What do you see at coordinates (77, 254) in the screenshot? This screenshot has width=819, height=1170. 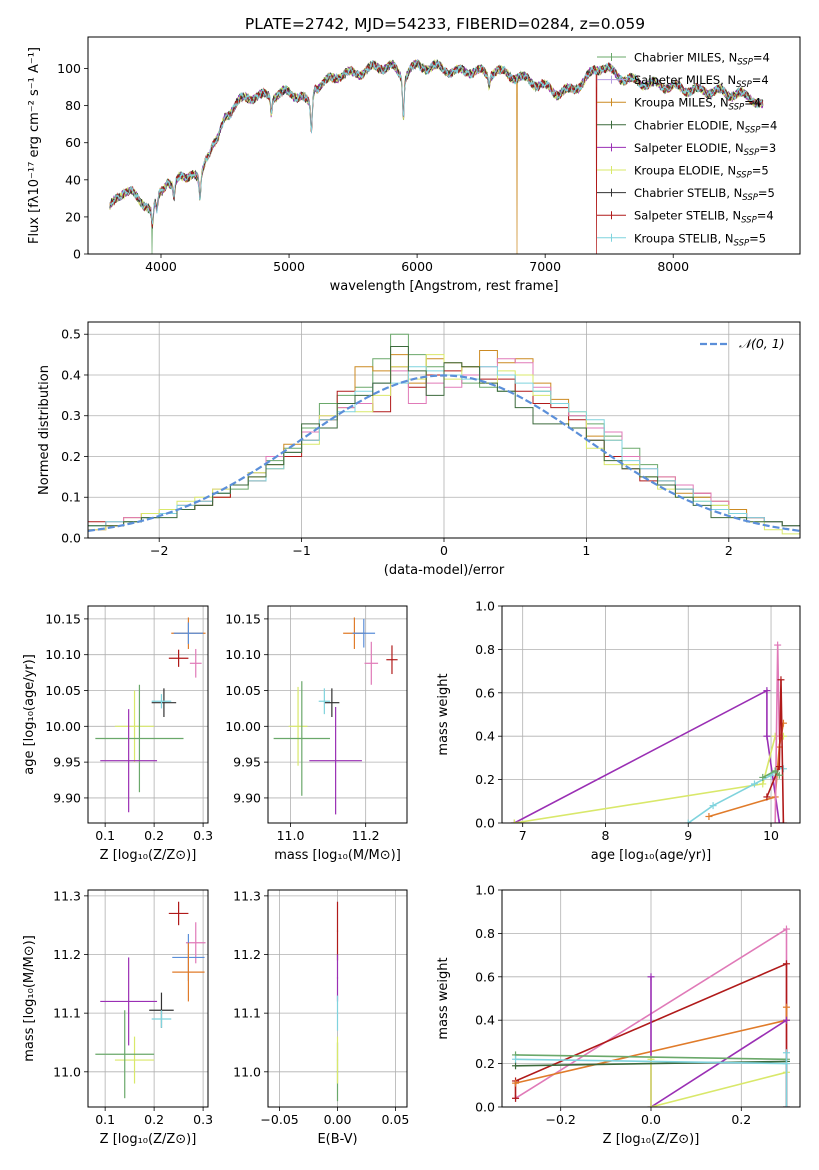 I see `y-tick-label: 0` at bounding box center [77, 254].